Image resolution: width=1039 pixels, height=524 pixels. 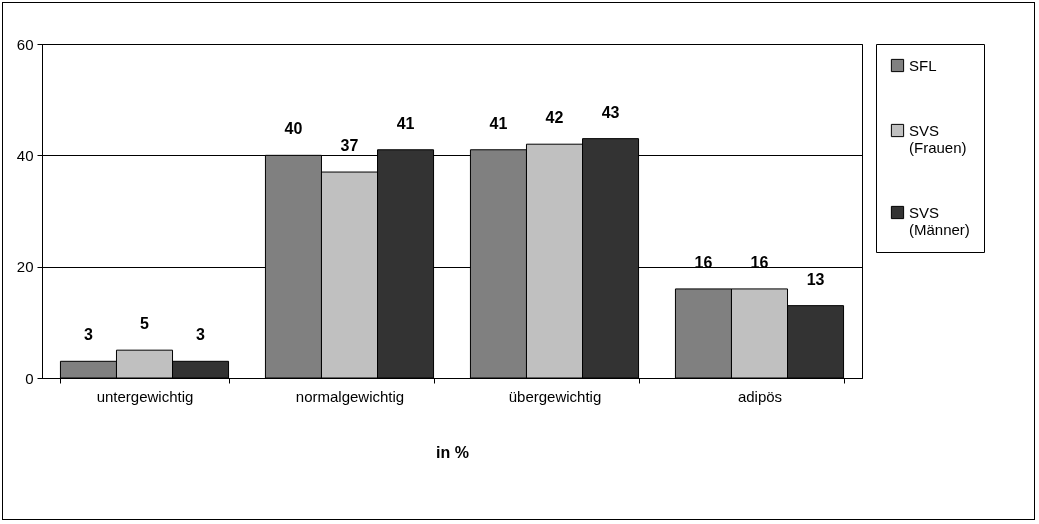 What do you see at coordinates (145, 324) in the screenshot?
I see `data-label: 5` at bounding box center [145, 324].